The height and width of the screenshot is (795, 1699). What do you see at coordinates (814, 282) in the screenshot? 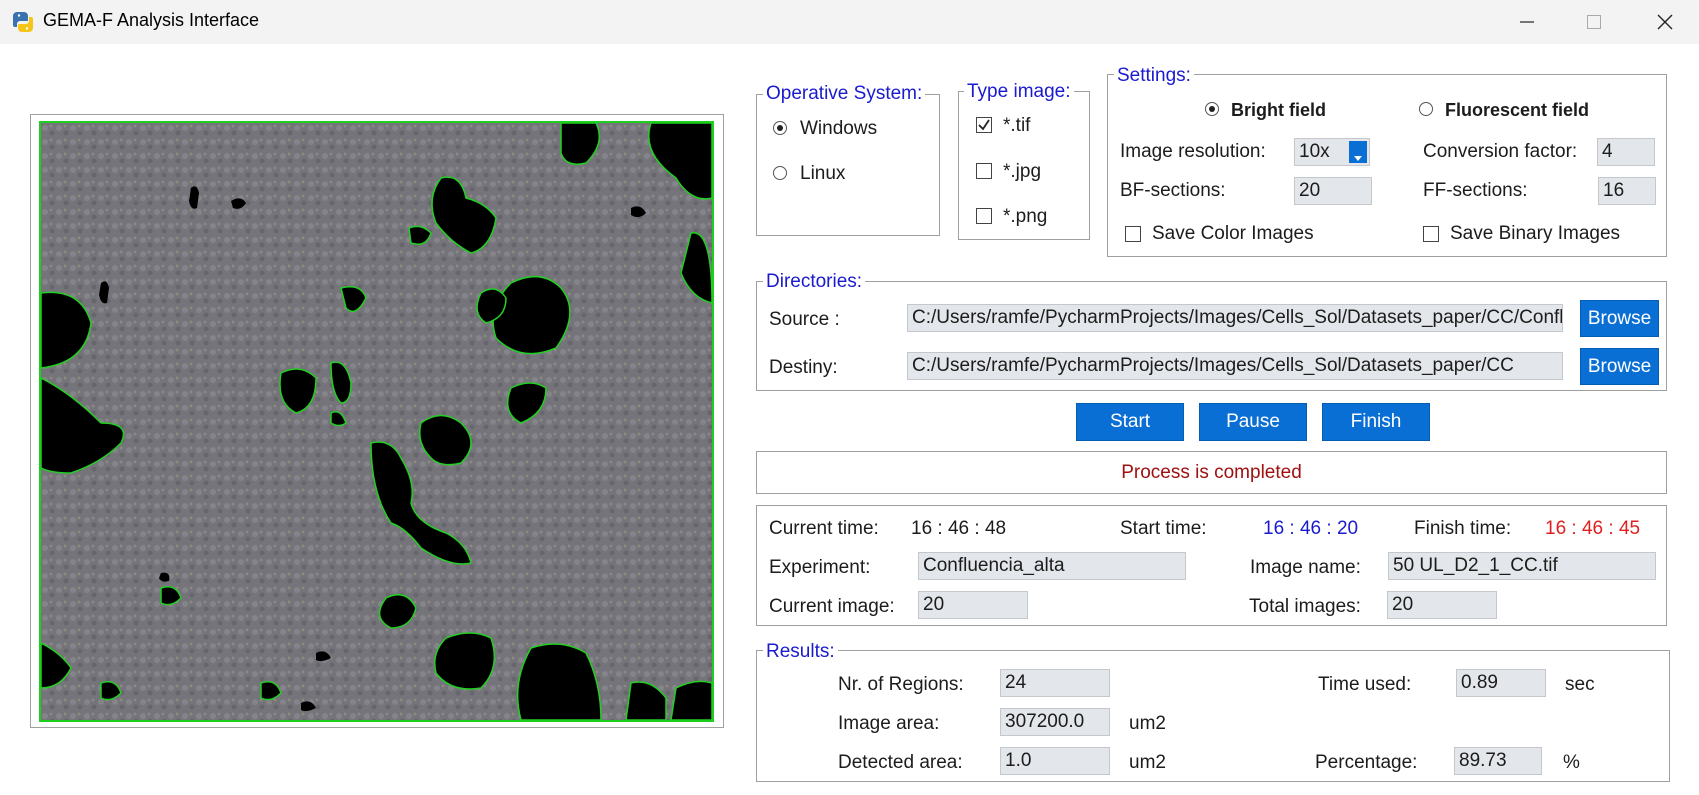
I see `directories-legend: Directories:` at bounding box center [814, 282].